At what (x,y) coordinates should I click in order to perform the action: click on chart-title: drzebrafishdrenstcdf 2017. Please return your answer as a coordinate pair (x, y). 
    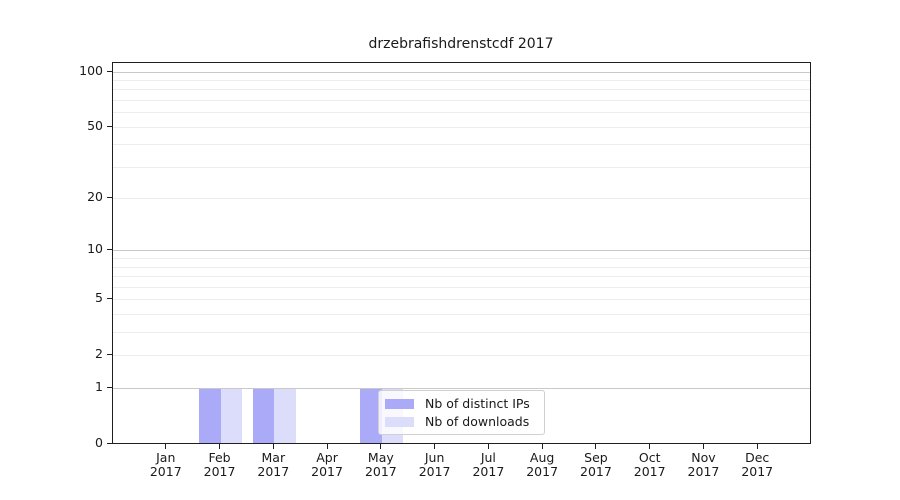
    Looking at the image, I should click on (461, 44).